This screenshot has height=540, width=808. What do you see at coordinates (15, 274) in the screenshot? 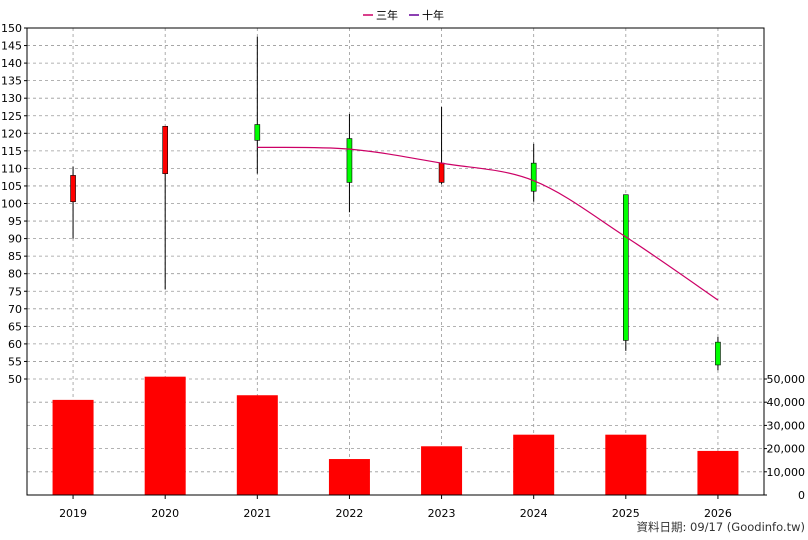
I see `price-tick-label: 80` at bounding box center [15, 274].